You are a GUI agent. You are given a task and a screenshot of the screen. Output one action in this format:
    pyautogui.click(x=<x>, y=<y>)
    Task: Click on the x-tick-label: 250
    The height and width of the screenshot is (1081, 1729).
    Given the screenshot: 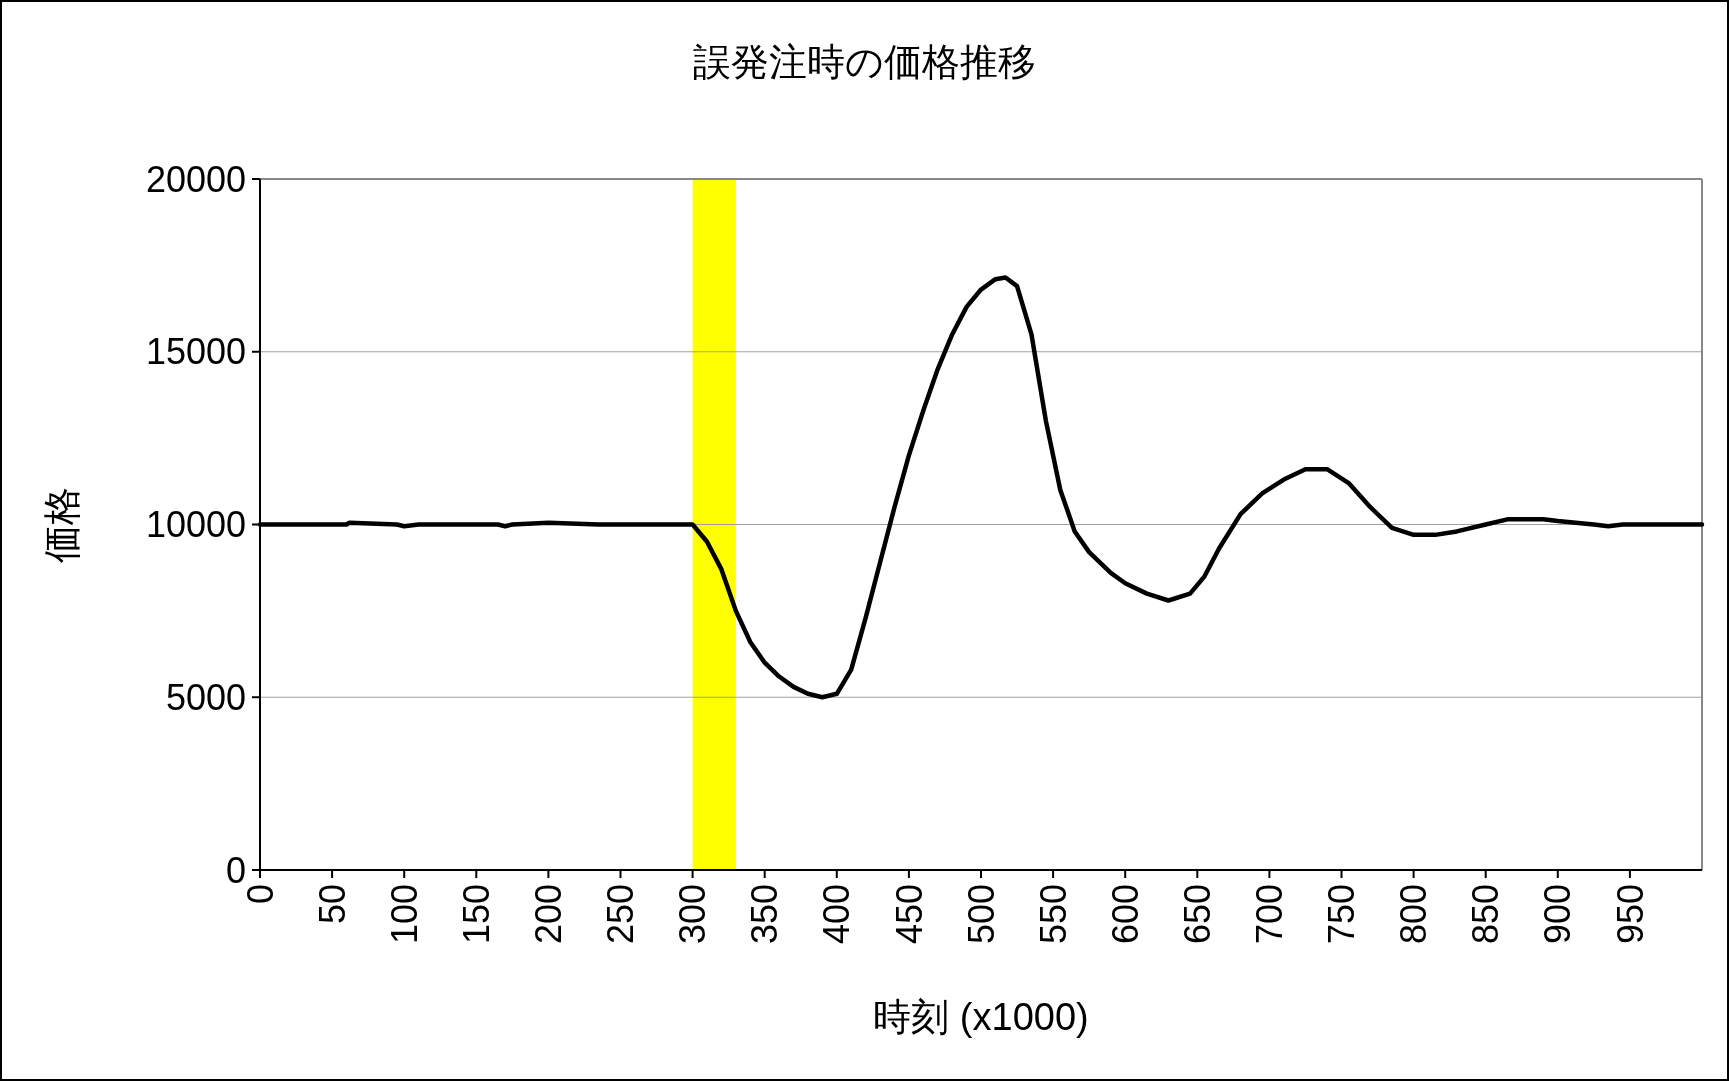 What is the action you would take?
    pyautogui.click(x=621, y=914)
    